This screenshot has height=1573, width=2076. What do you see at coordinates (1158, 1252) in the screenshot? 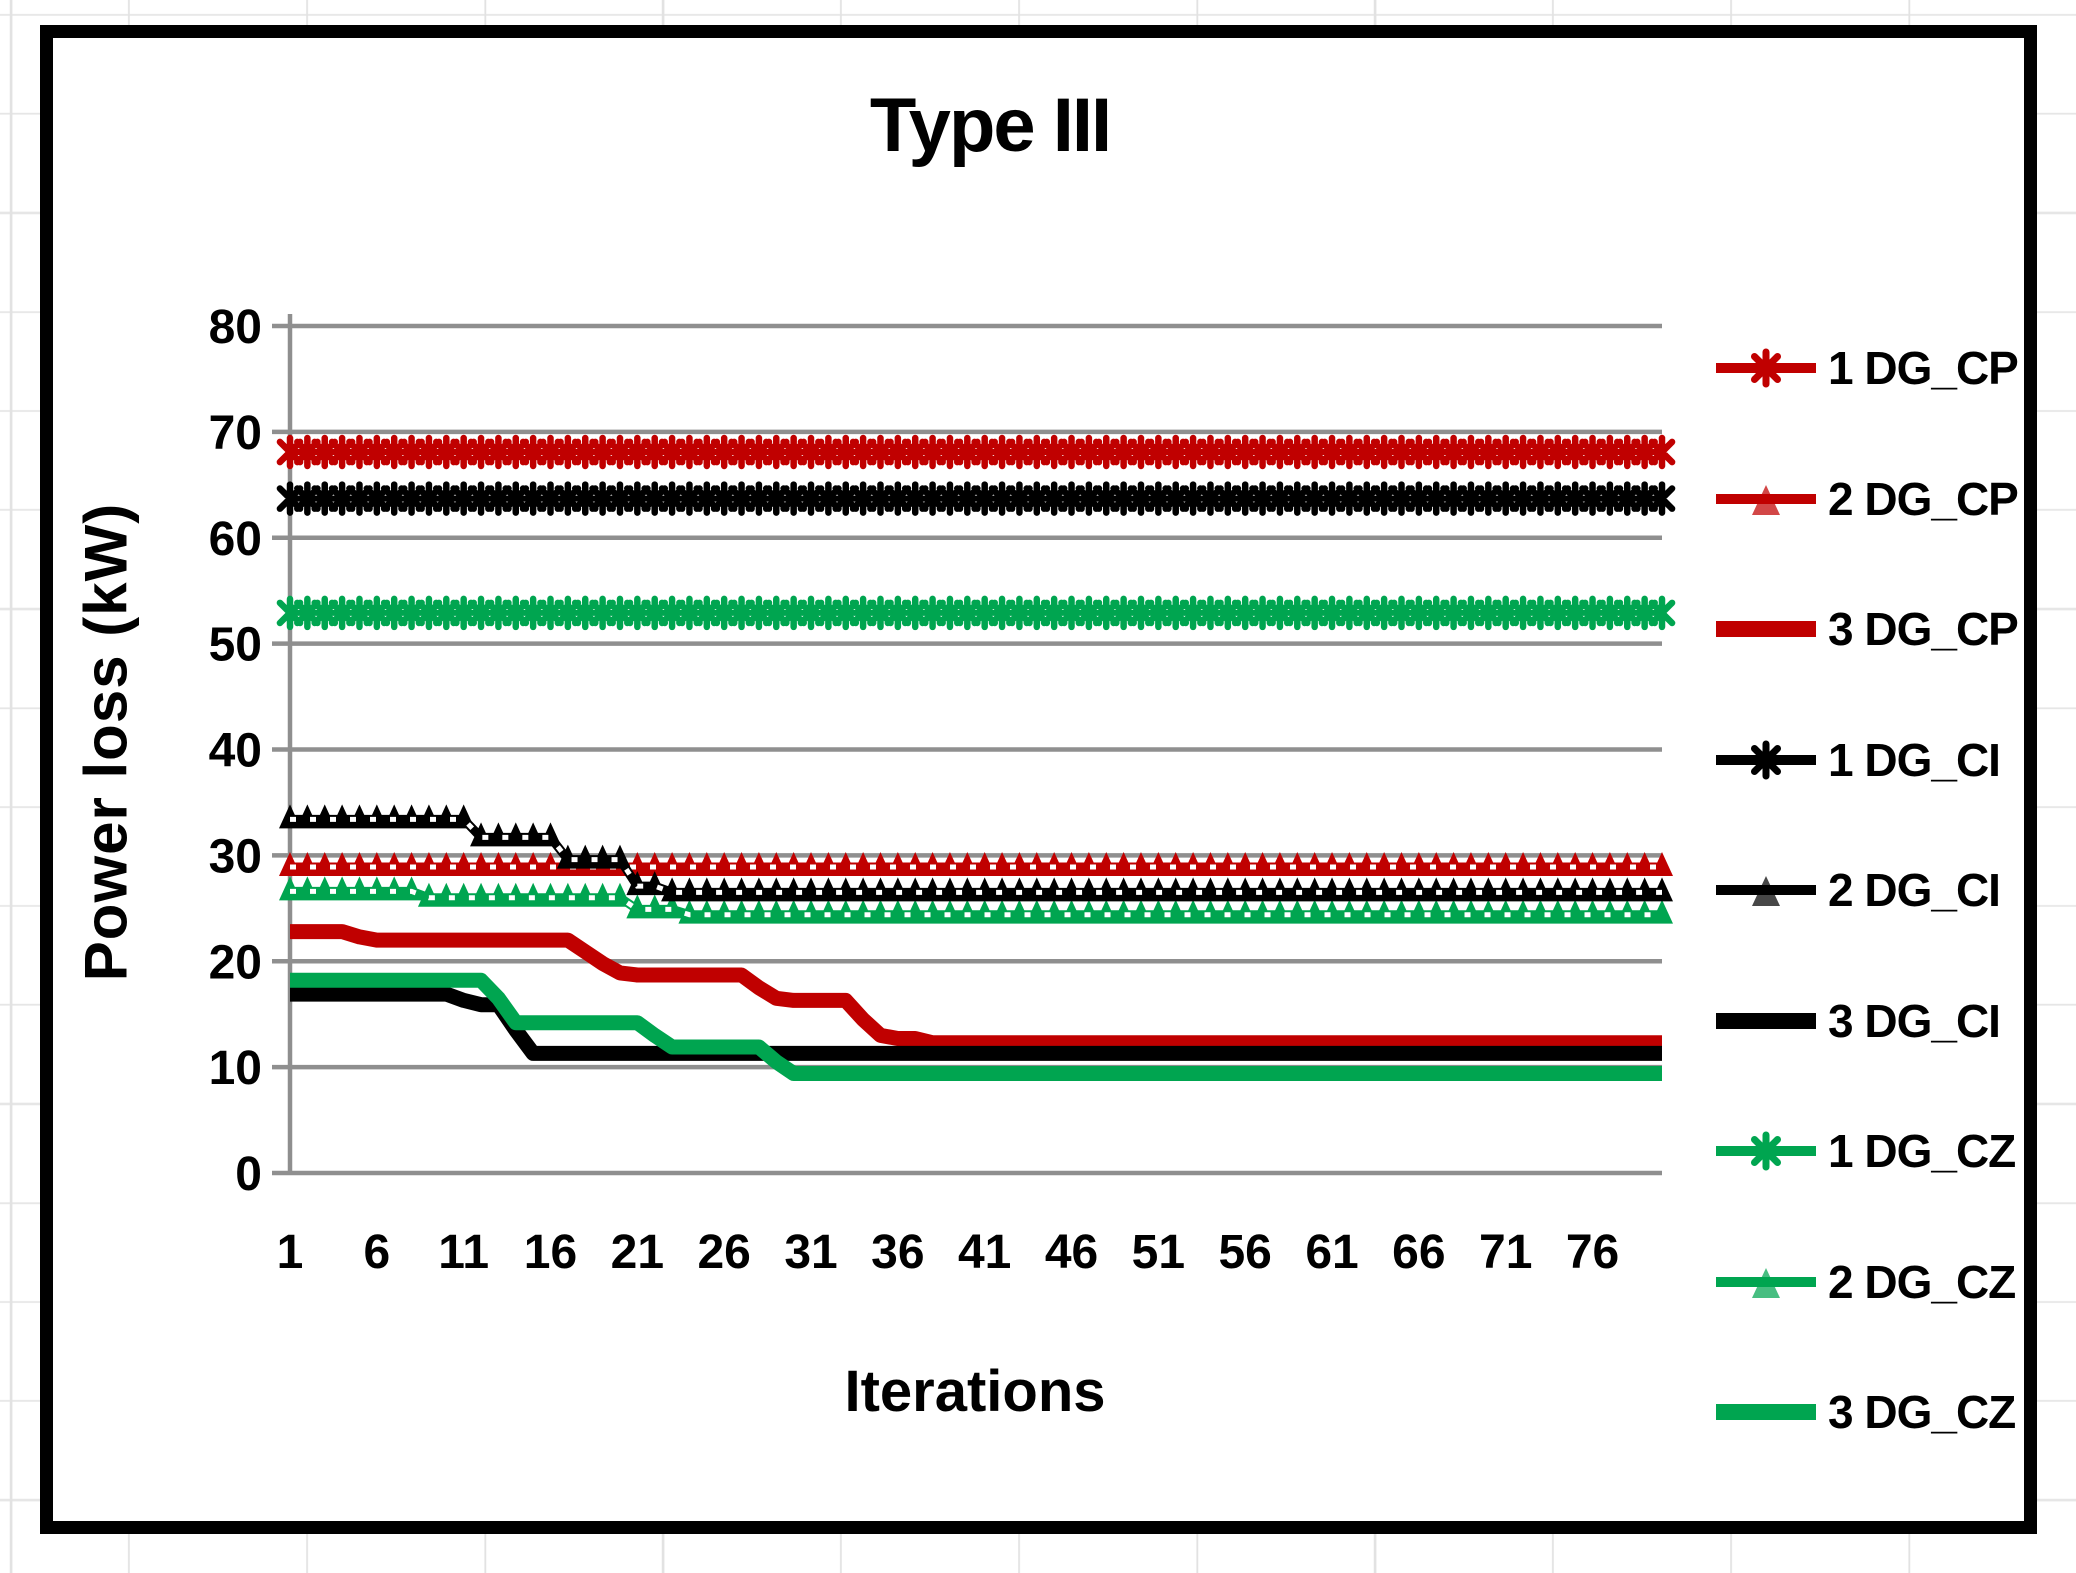
I see `x-tick-label-51: 51` at bounding box center [1158, 1252].